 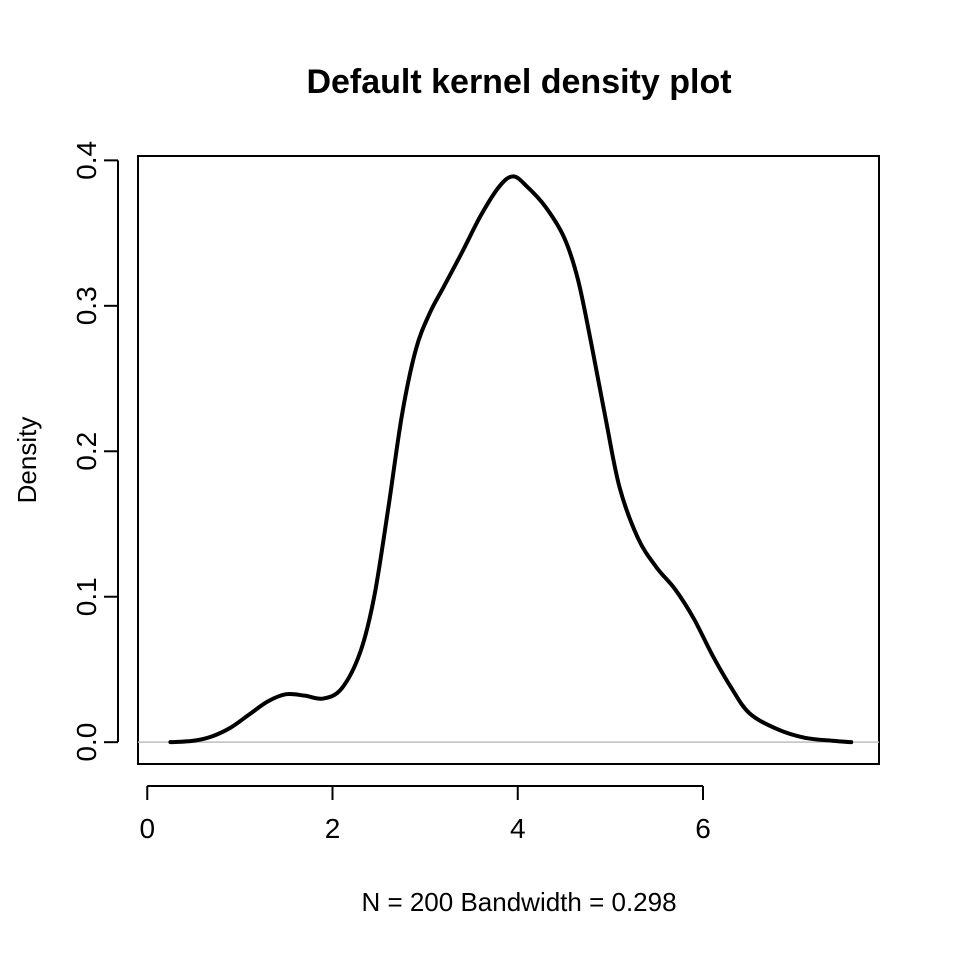 What do you see at coordinates (27, 460) in the screenshot?
I see `y-axis-label: Density` at bounding box center [27, 460].